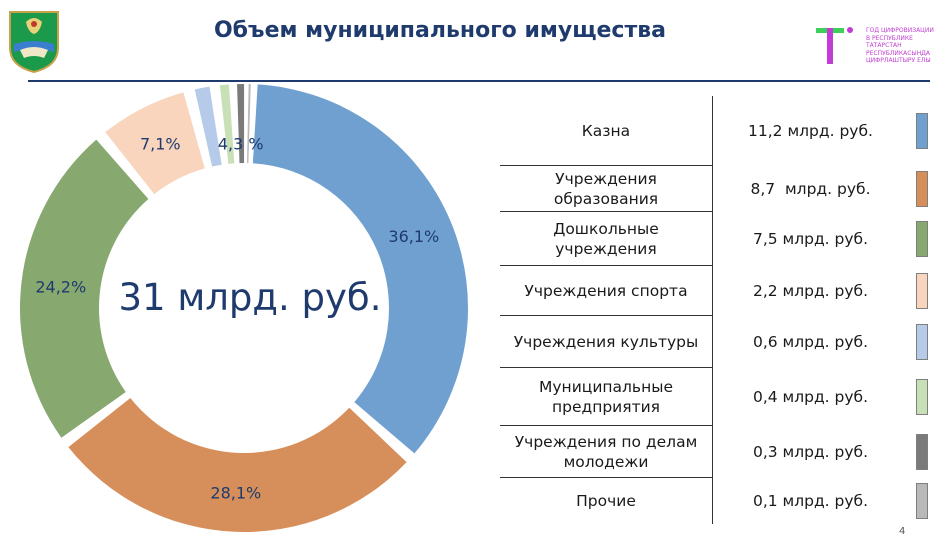  What do you see at coordinates (606, 239) in the screenshot?
I see `row-category: Дошкольные учреждения` at bounding box center [606, 239].